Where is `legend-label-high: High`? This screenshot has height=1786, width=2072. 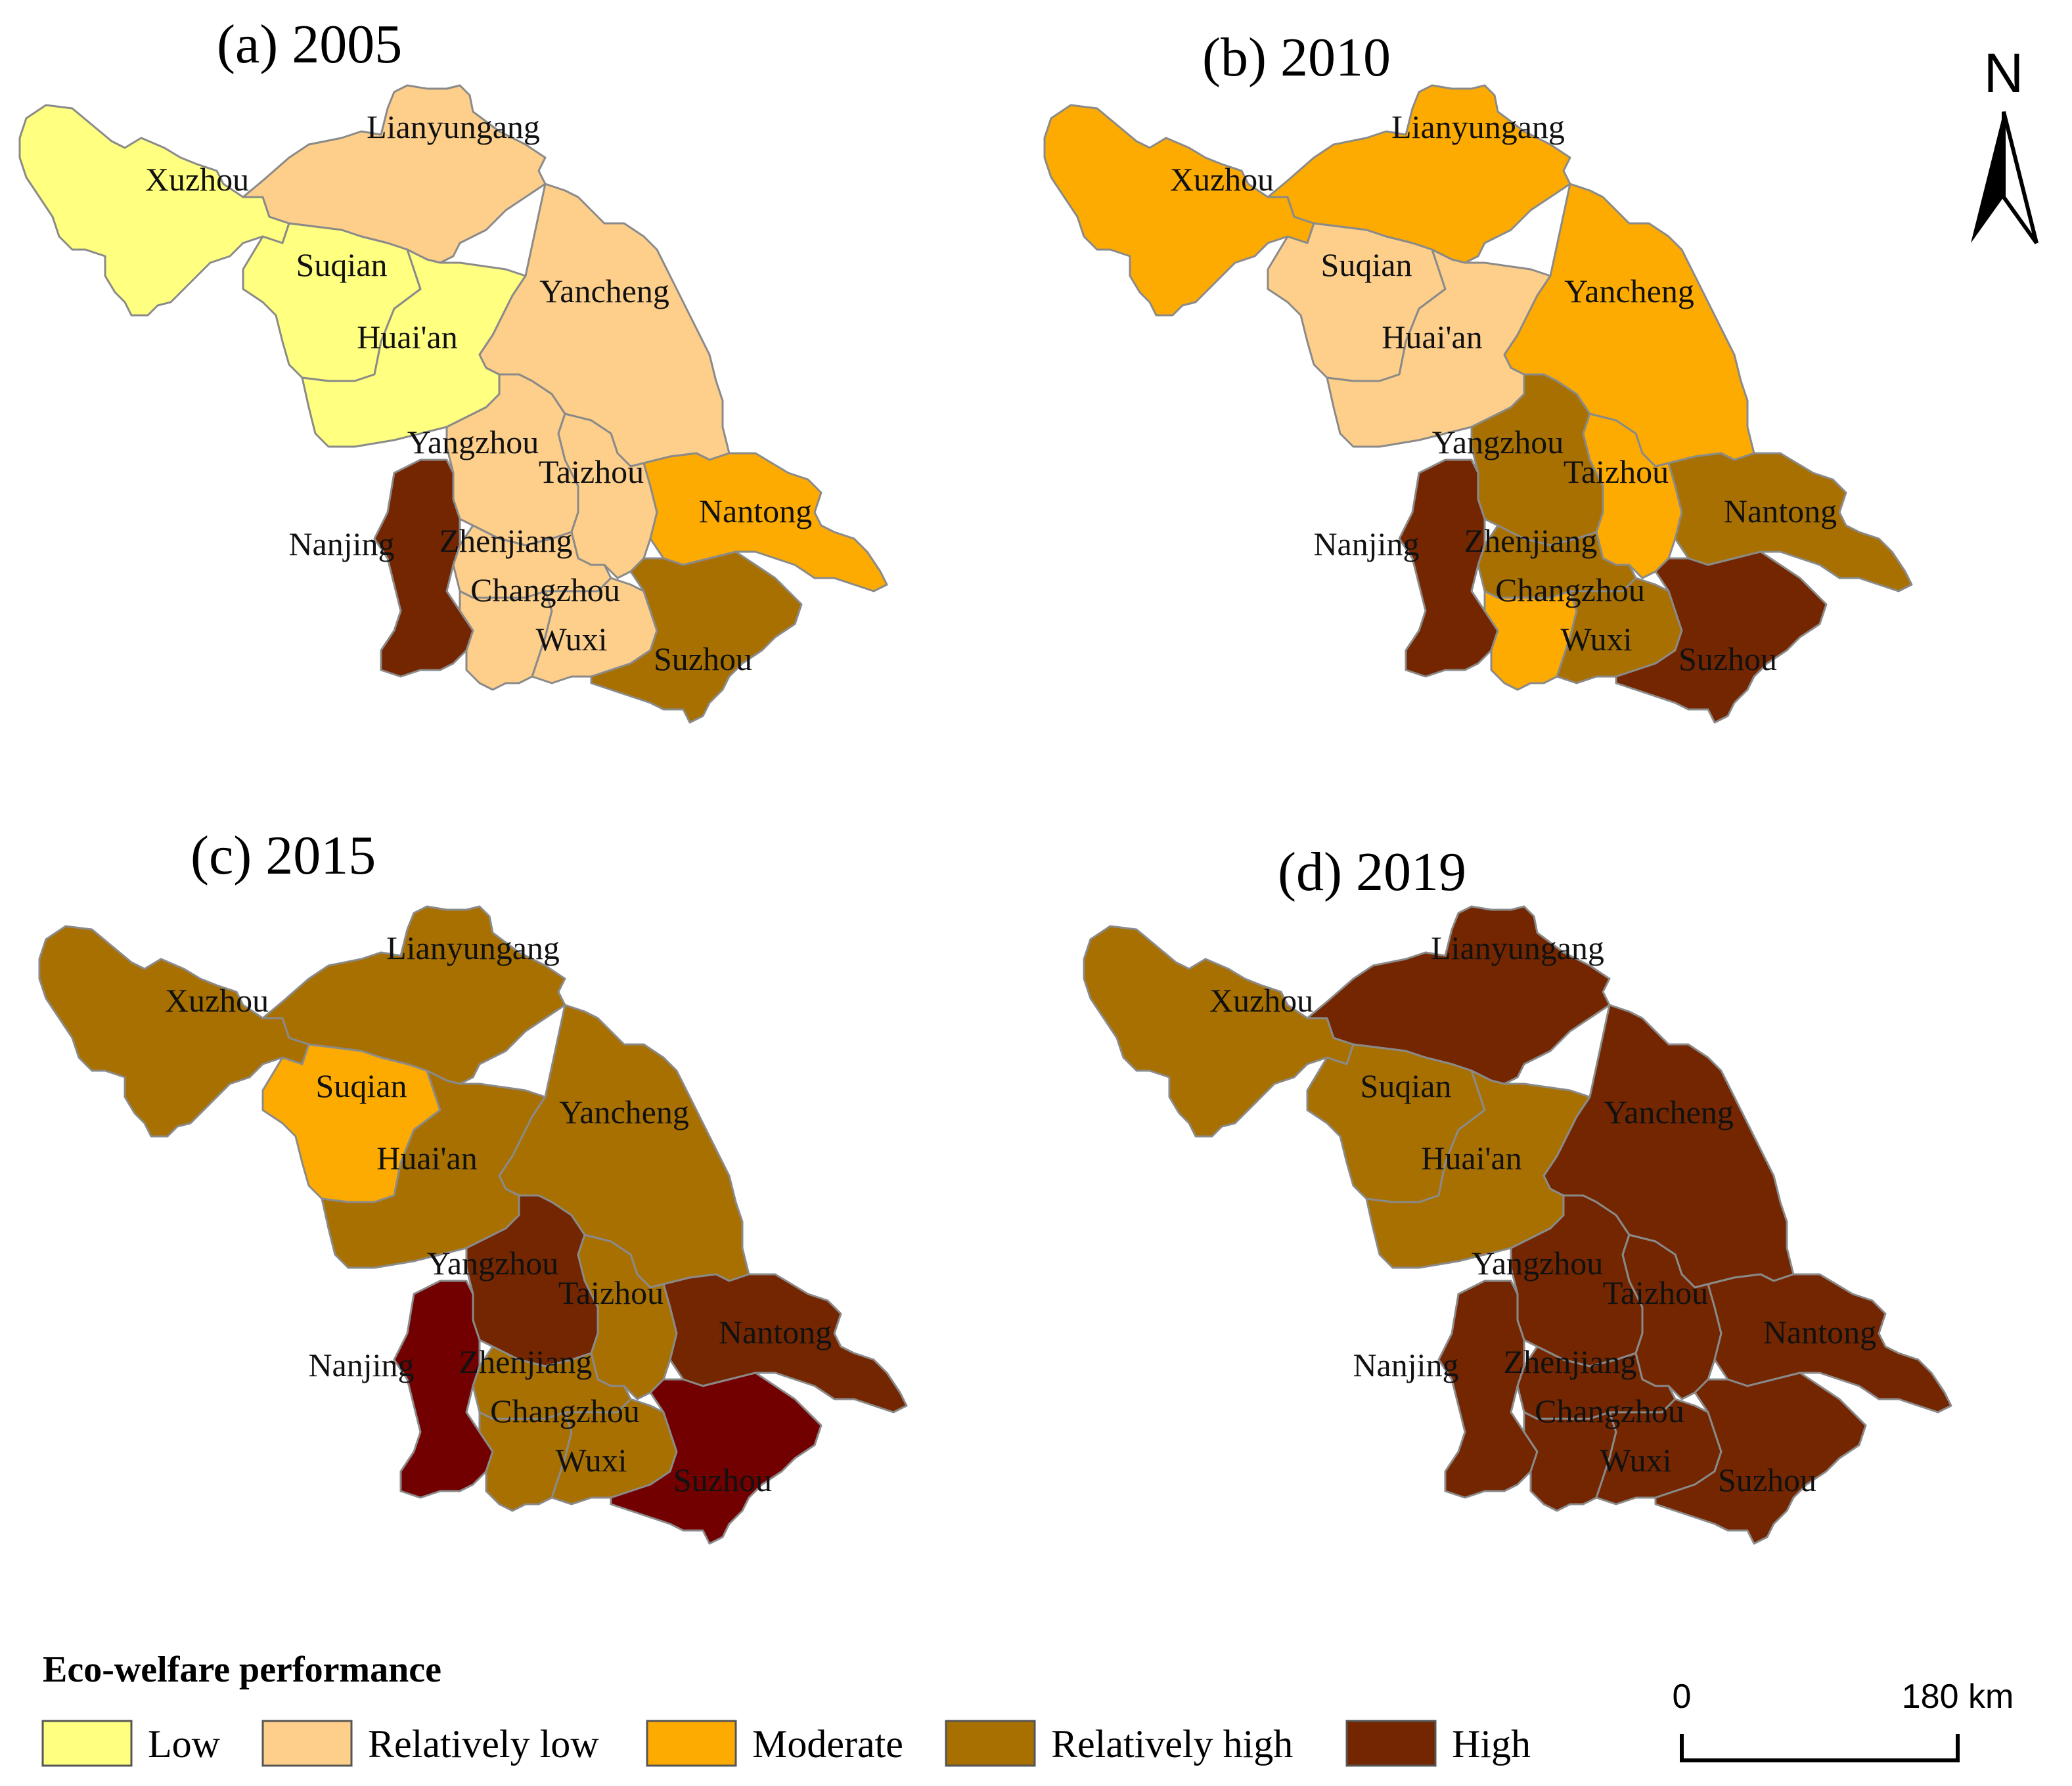
legend-label-high: High is located at coordinates (1492, 1744).